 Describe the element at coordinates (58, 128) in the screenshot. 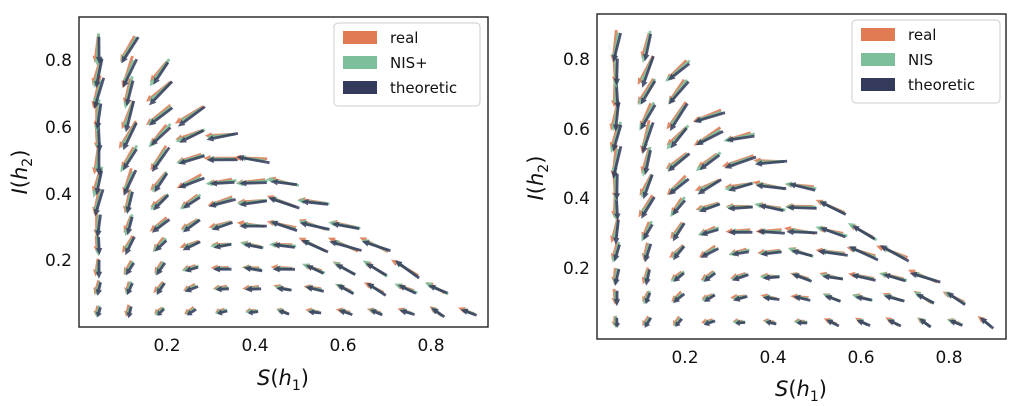

I see `left-ytick-label: 0.6` at that location.